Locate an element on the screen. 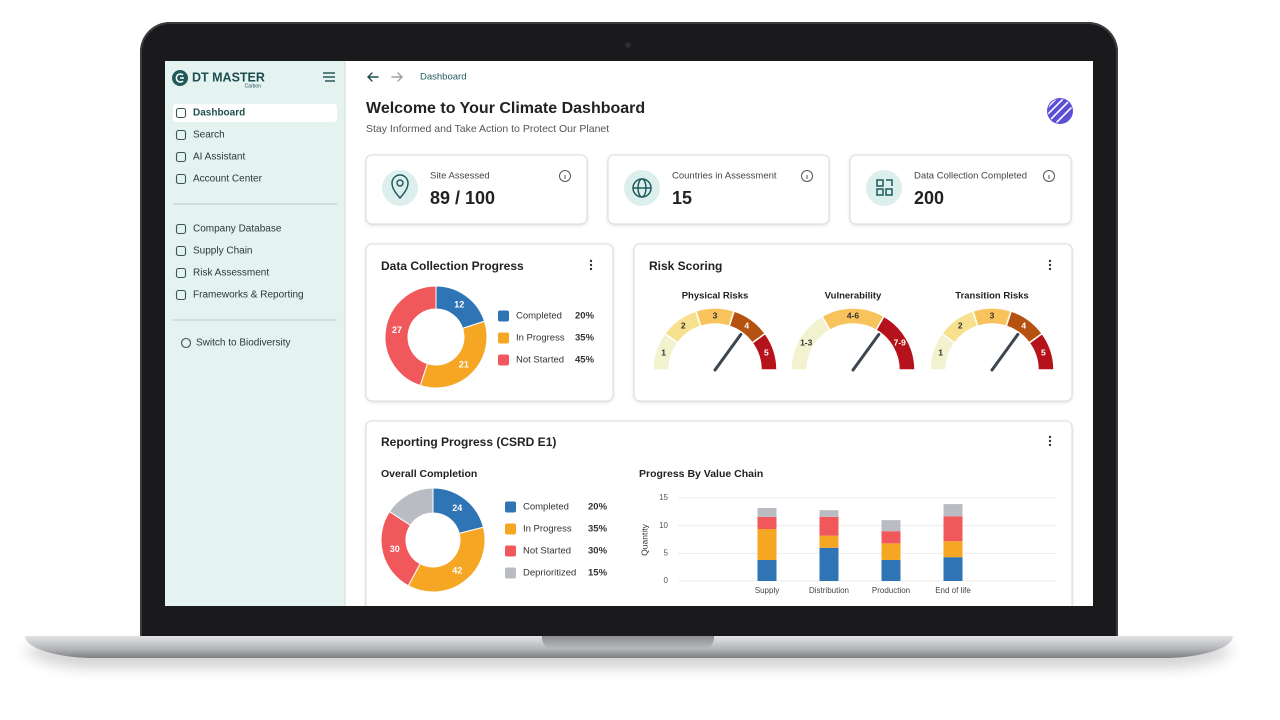  legend-label: Deprioritized is located at coordinates (549, 573).